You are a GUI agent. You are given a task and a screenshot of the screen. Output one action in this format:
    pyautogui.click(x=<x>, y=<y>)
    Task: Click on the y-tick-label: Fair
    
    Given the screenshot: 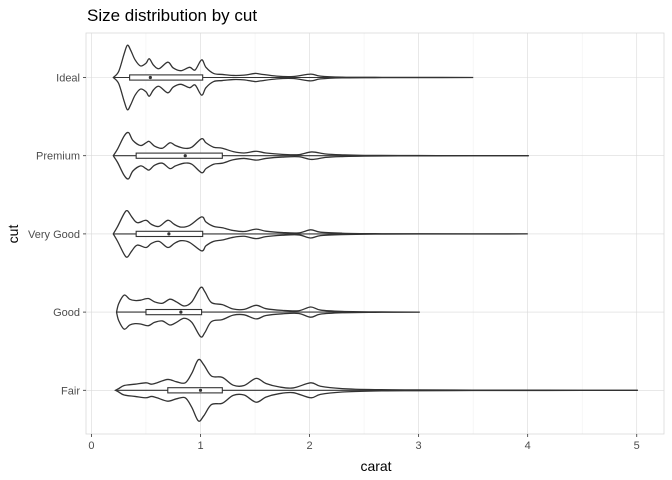 What is the action you would take?
    pyautogui.click(x=70, y=391)
    